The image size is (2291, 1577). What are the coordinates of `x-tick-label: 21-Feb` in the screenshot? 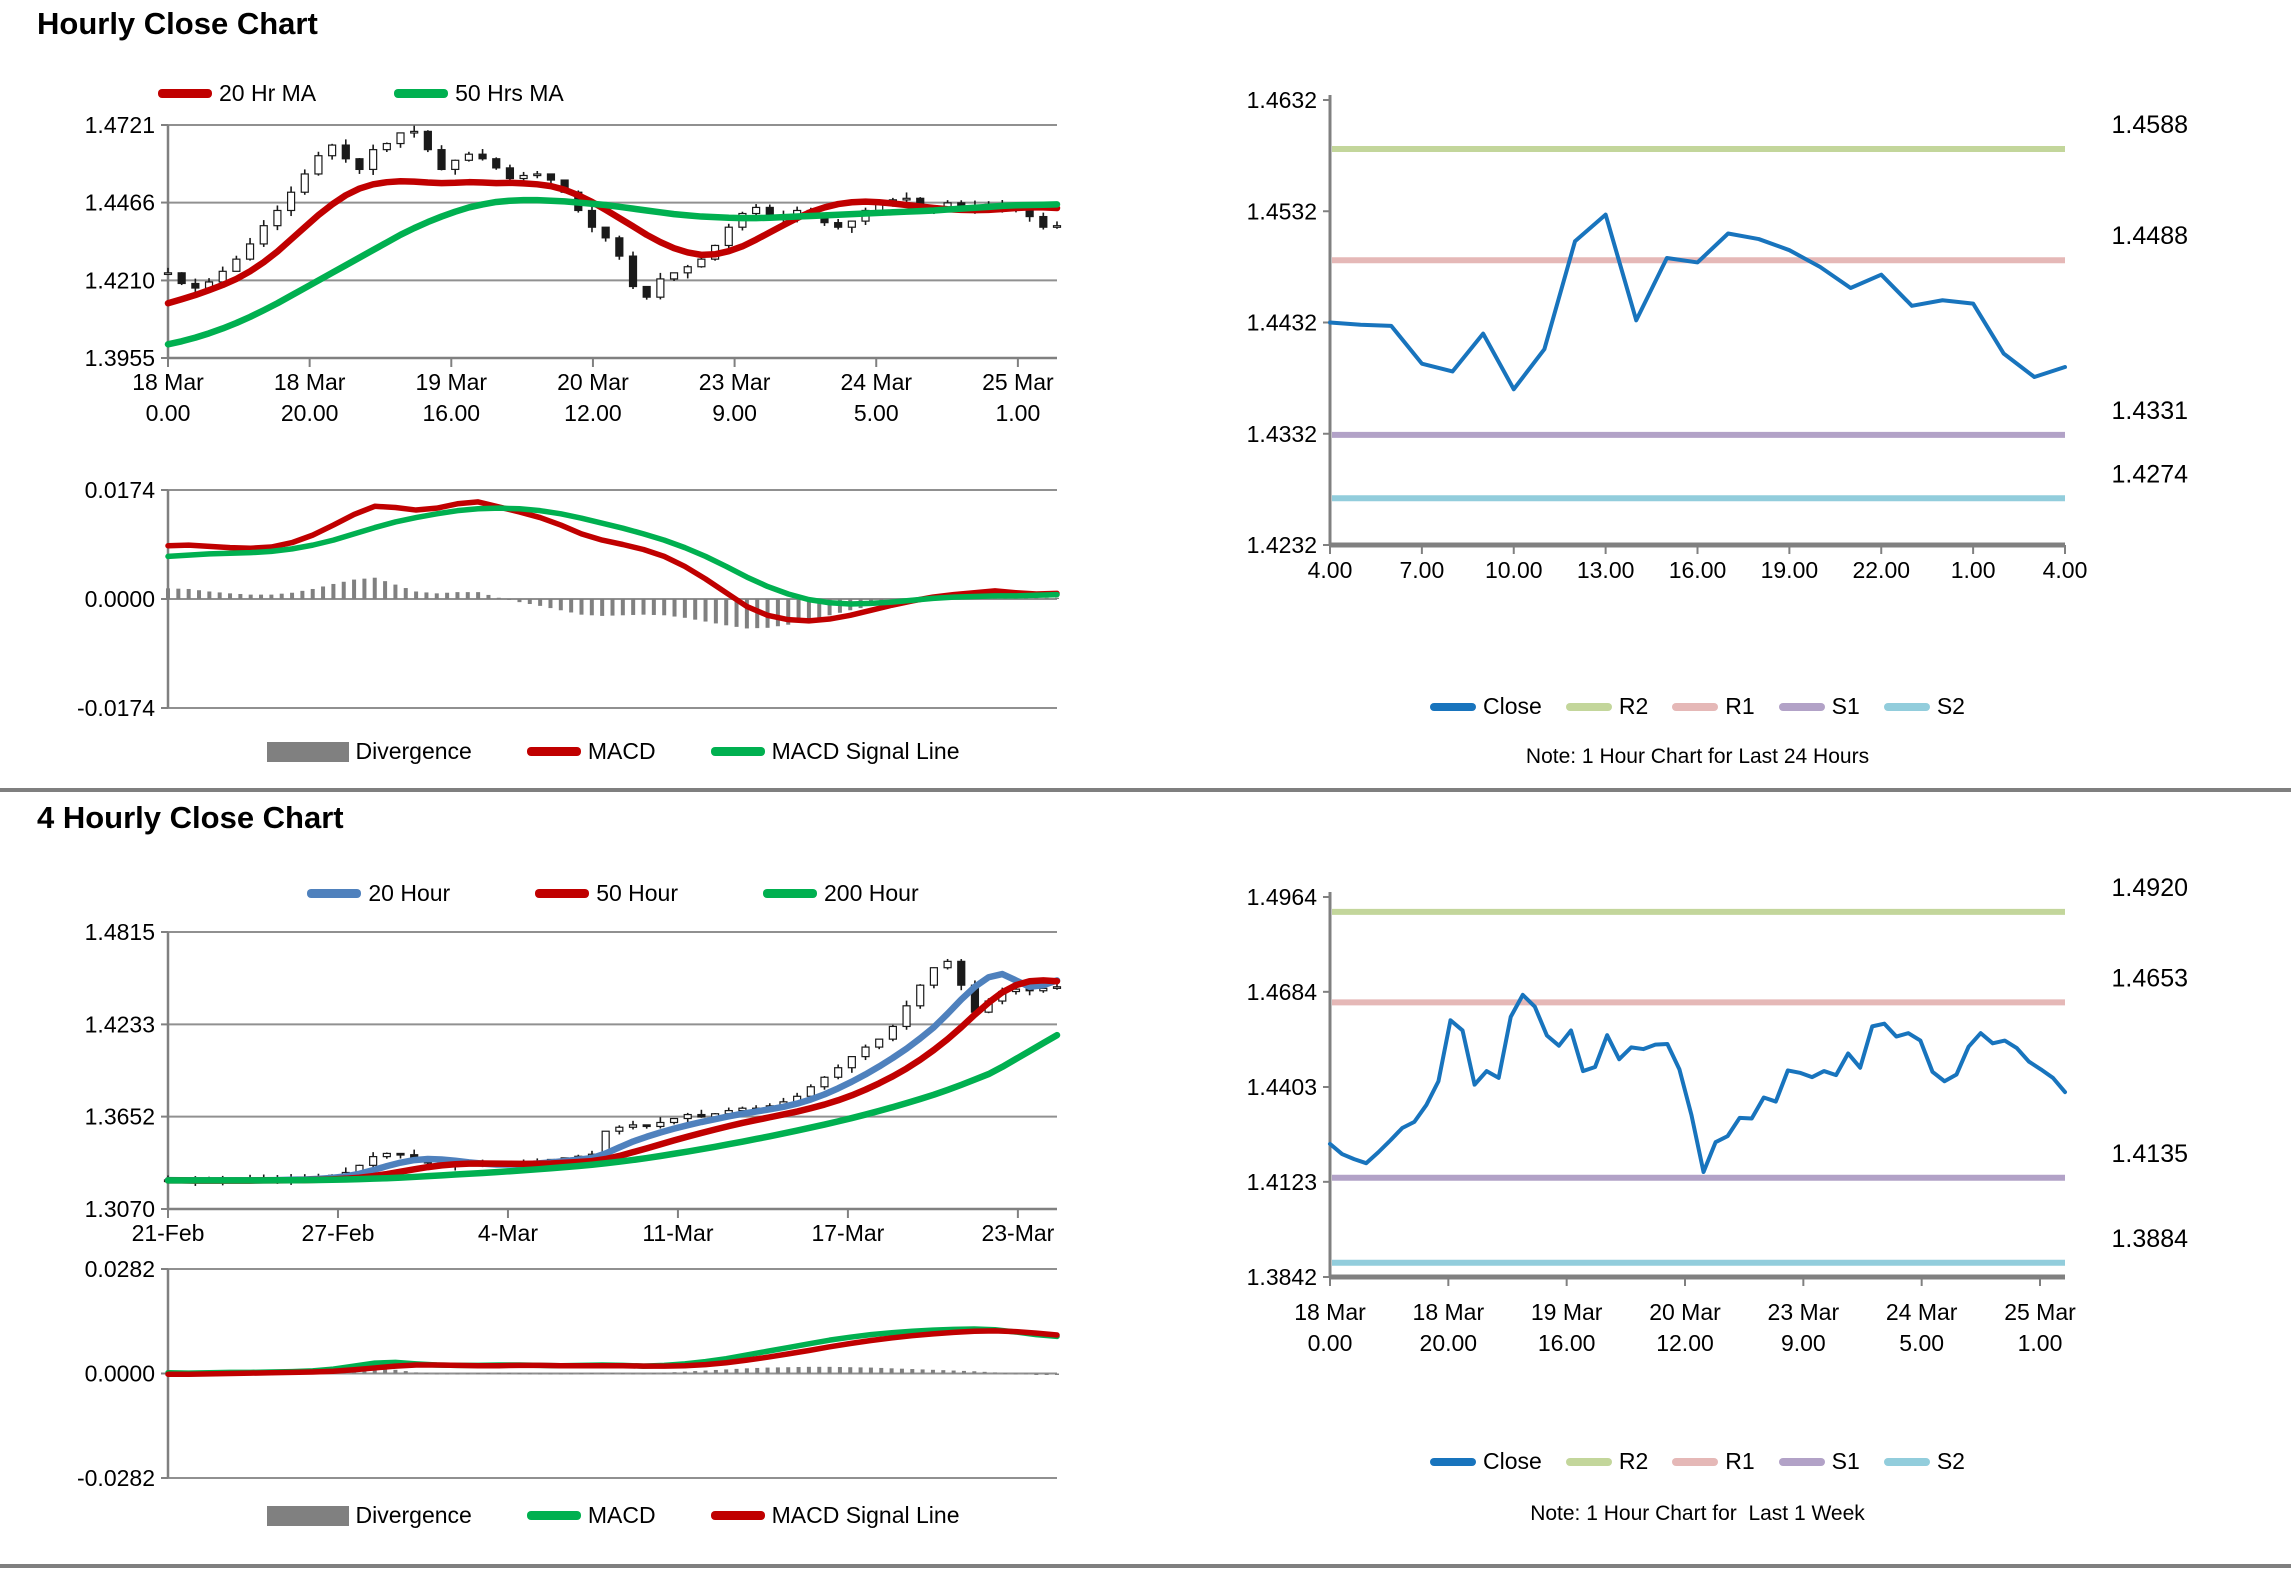 It's located at (168, 1233).